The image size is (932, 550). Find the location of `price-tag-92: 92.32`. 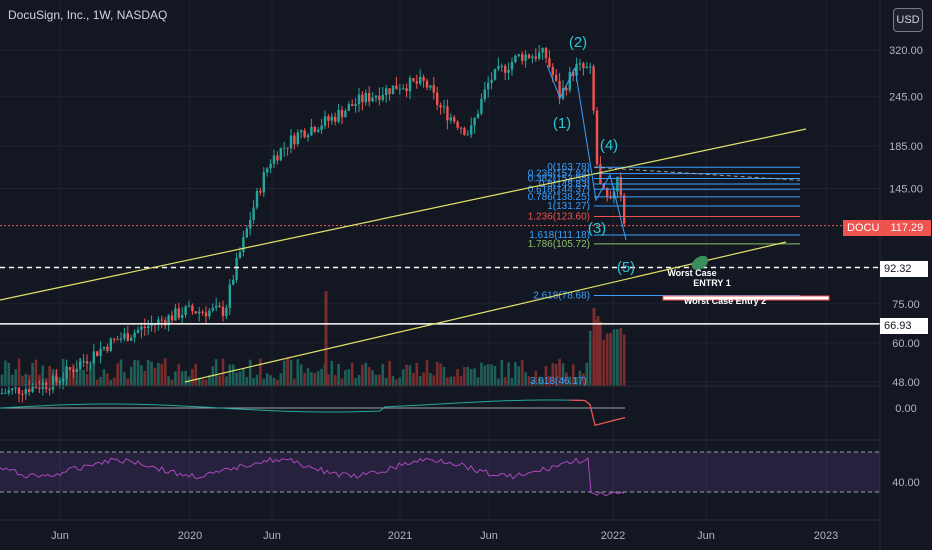

price-tag-92: 92.32 is located at coordinates (904, 269).